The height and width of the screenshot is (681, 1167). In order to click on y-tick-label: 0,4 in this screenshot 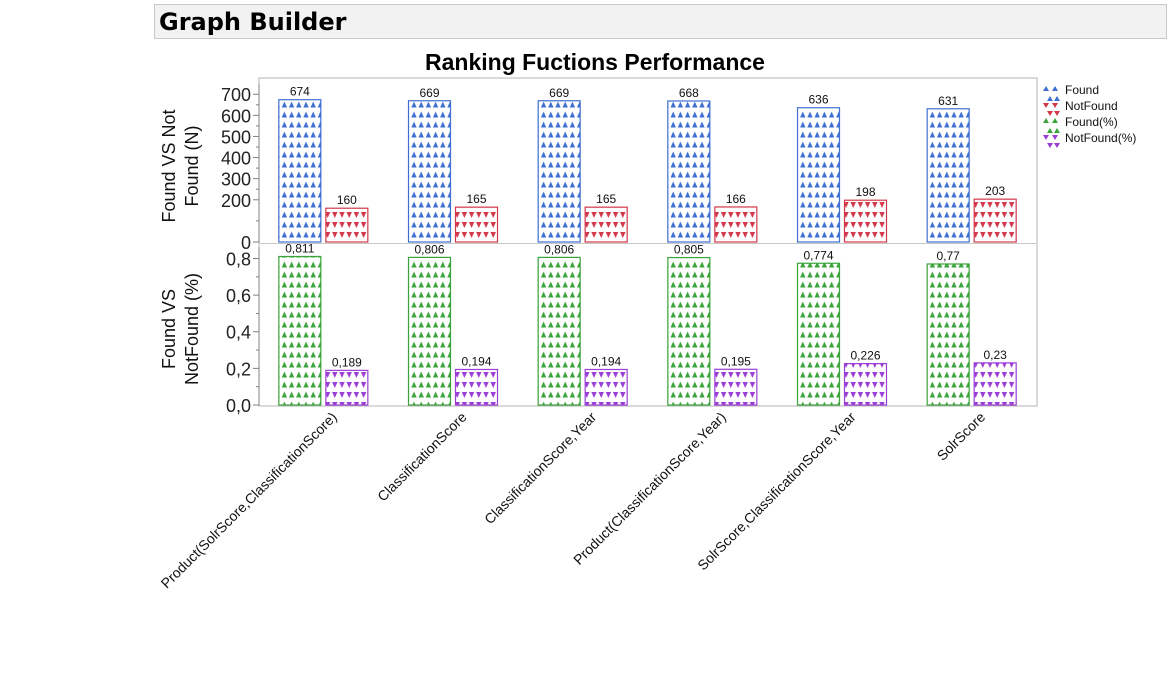, I will do `click(238, 333)`.